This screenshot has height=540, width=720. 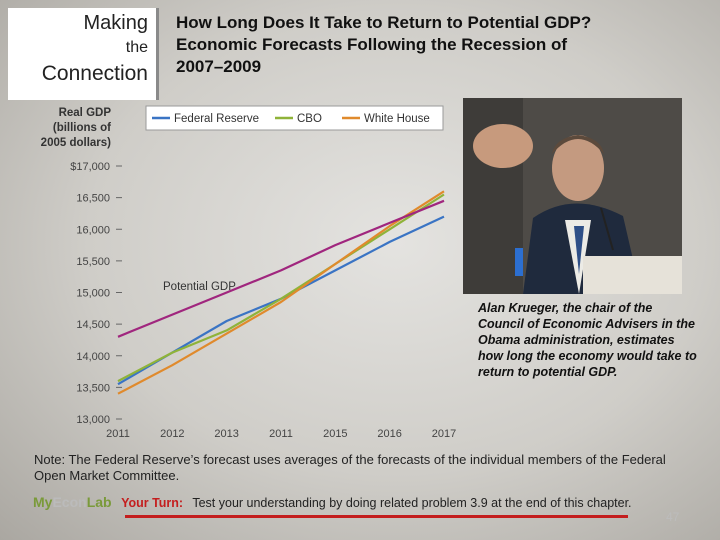 I want to click on brand-the: the, so click(x=136, y=47).